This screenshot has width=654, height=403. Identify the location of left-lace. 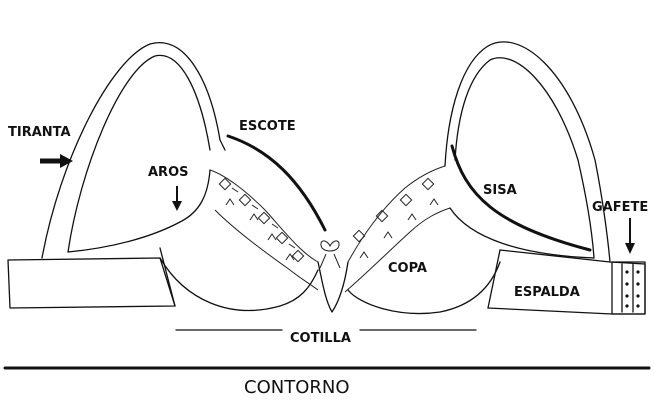
(264, 230).